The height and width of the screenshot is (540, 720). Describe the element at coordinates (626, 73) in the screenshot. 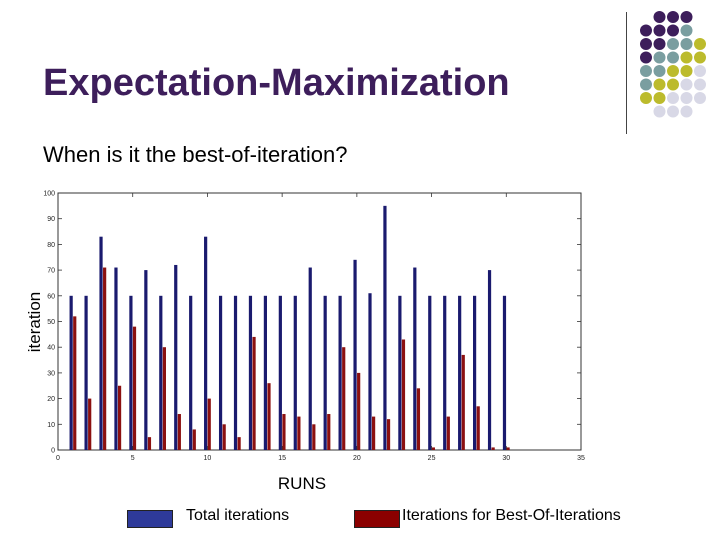

I see `decorative-divider` at that location.